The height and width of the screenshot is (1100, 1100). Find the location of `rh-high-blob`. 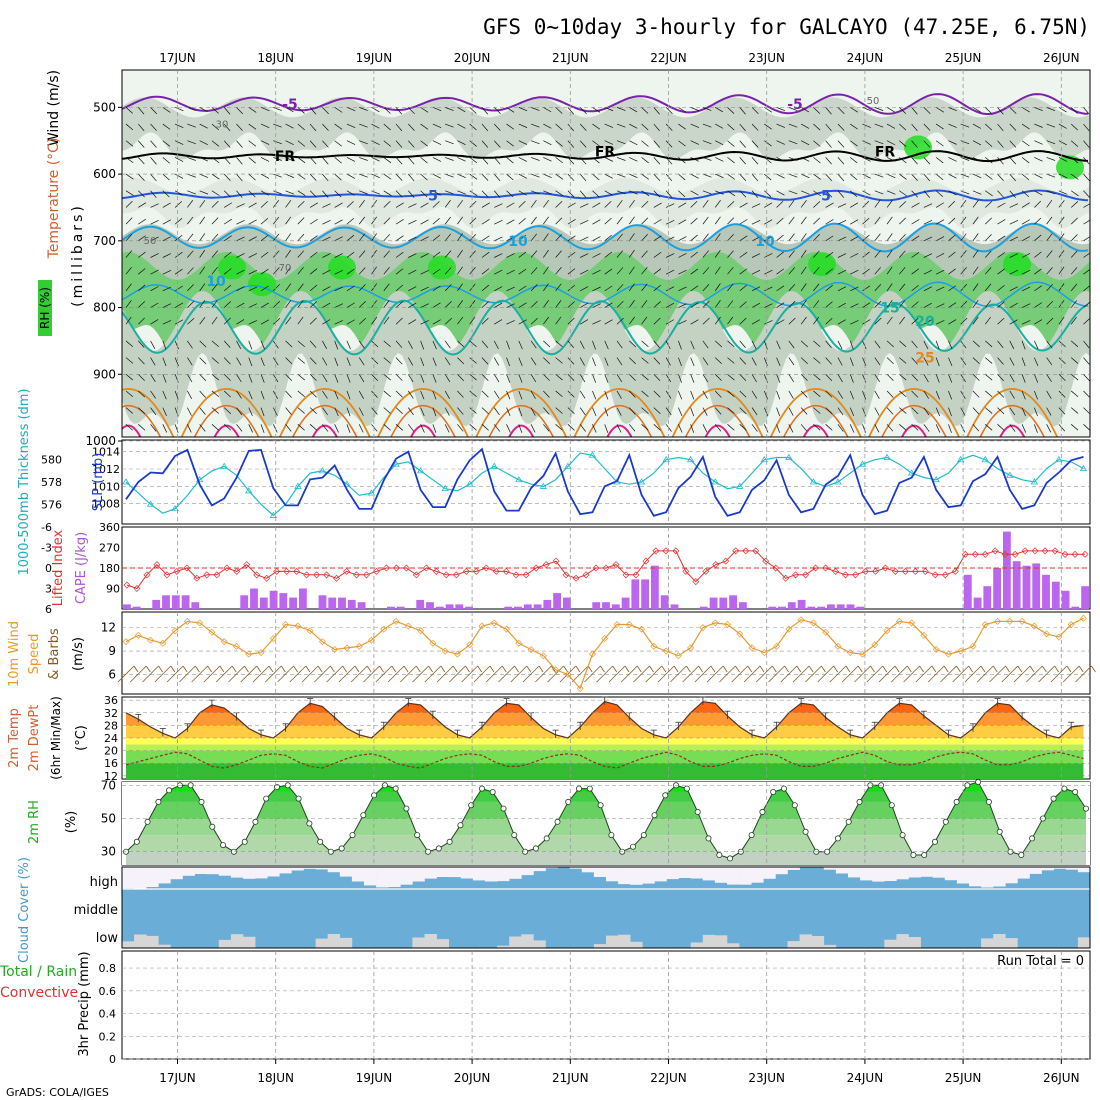

rh-high-blob is located at coordinates (1070, 167).